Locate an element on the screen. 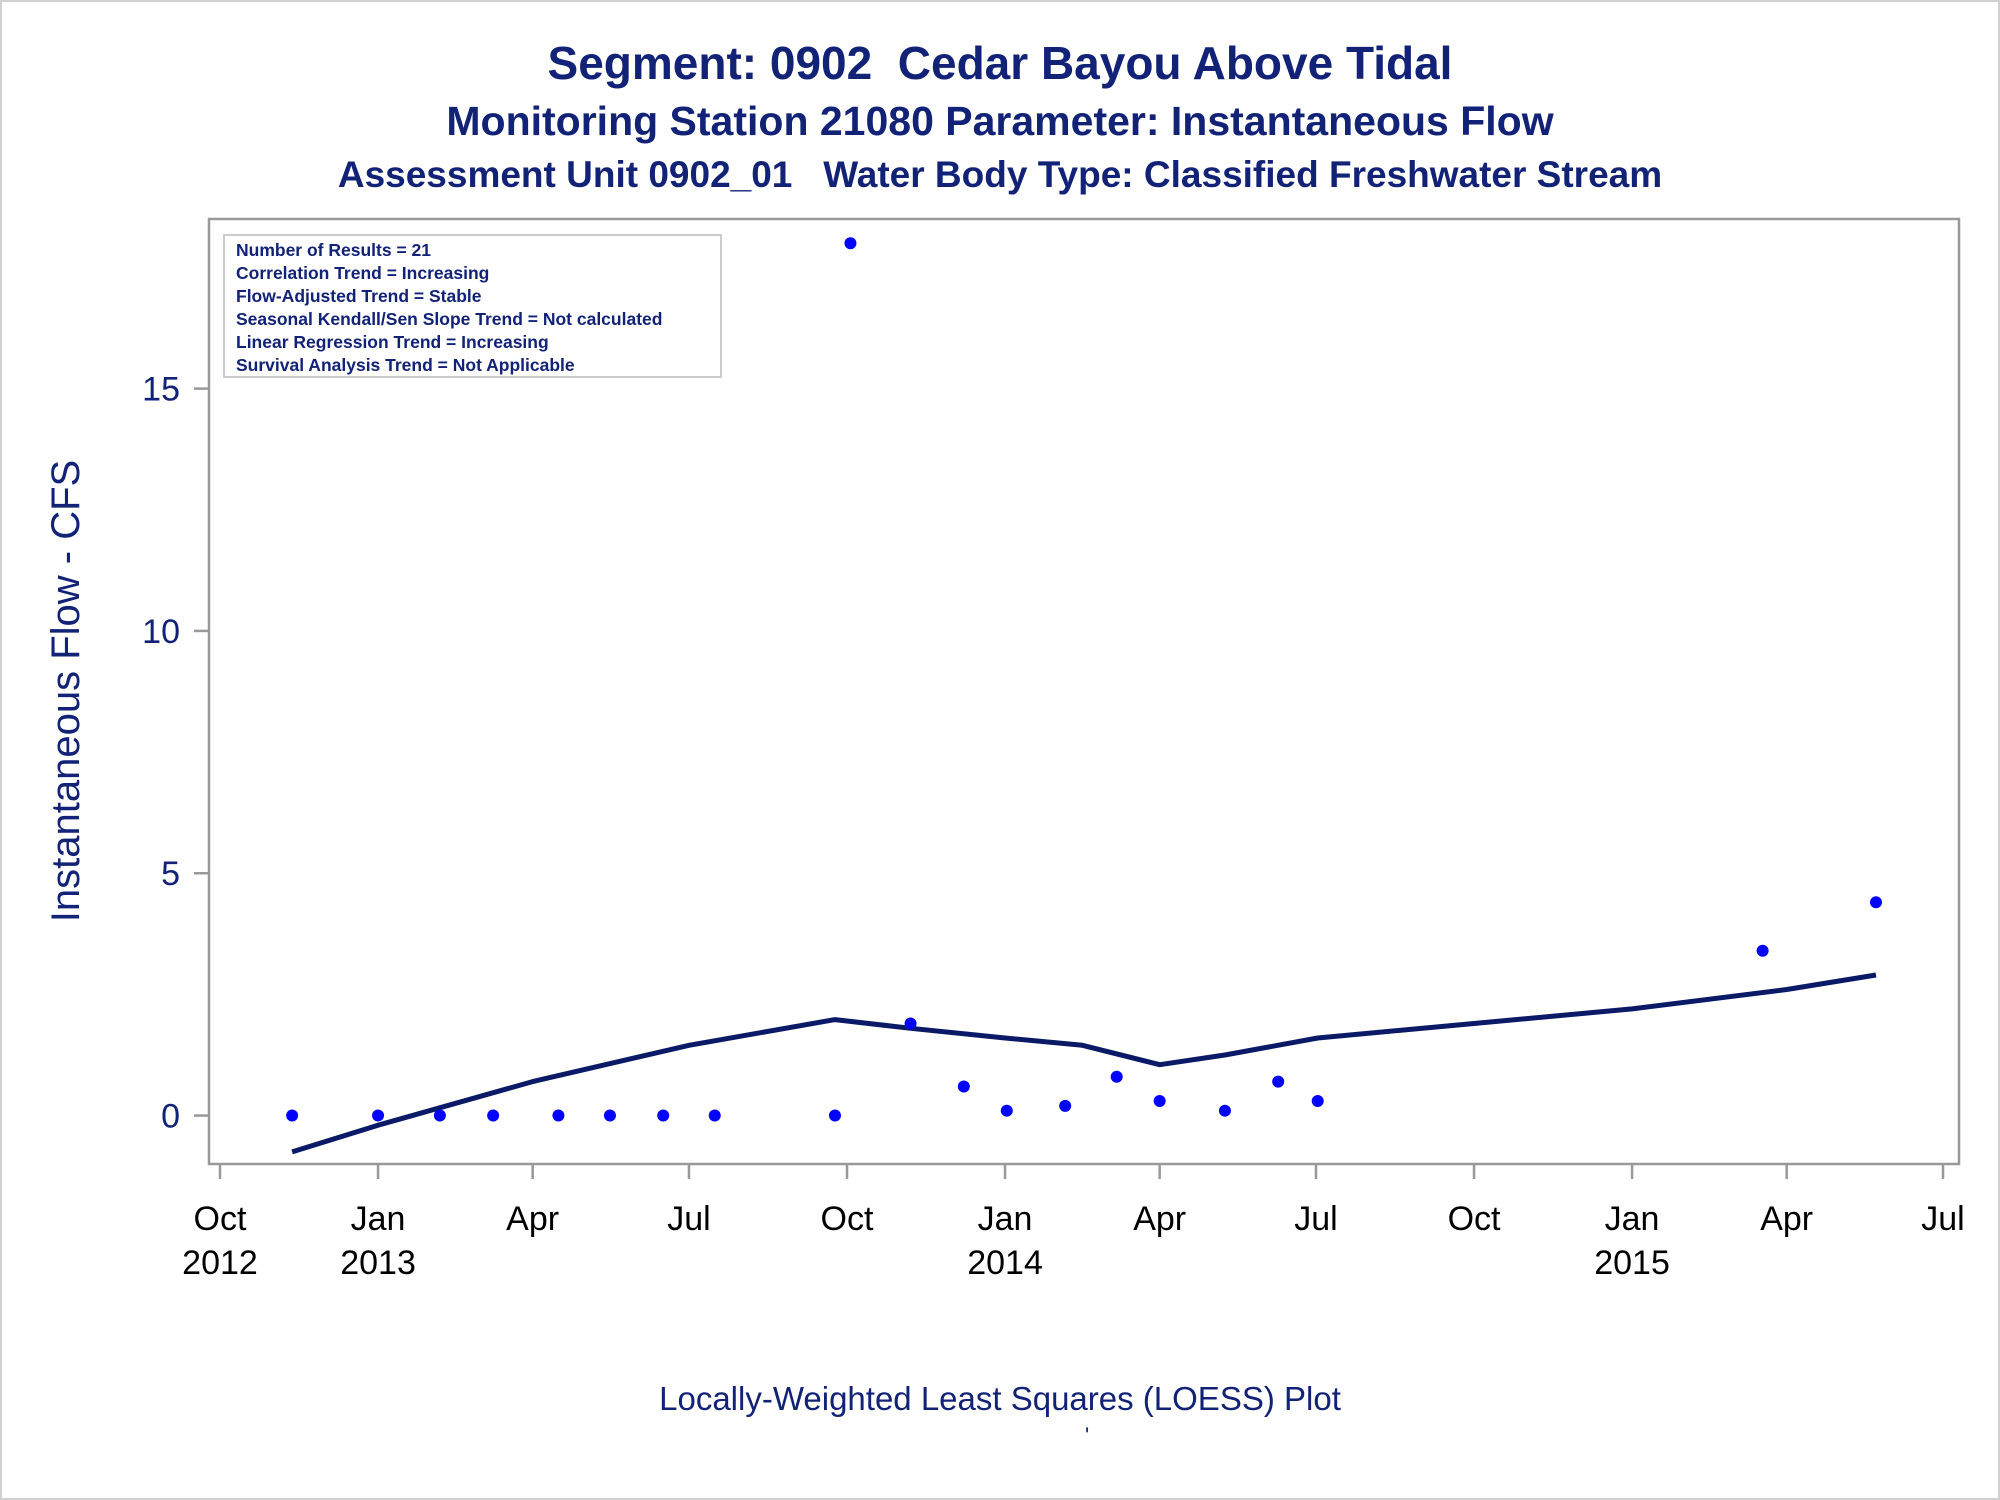 The image size is (2000, 1500). loess-curve is located at coordinates (1084, 1063).